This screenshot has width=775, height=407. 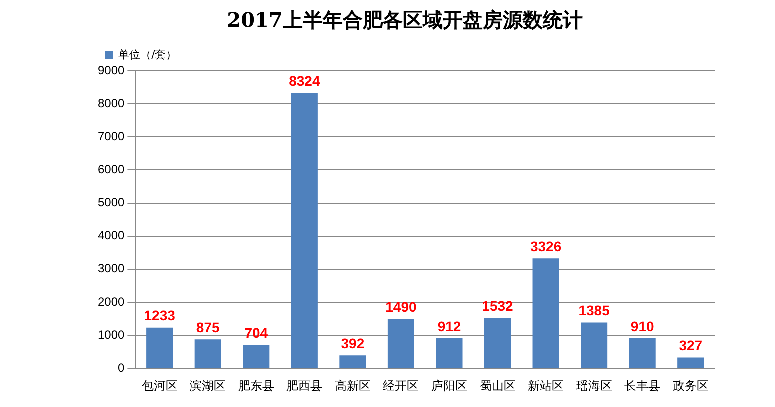 I want to click on x-tick-label: 肥东县, so click(x=256, y=385).